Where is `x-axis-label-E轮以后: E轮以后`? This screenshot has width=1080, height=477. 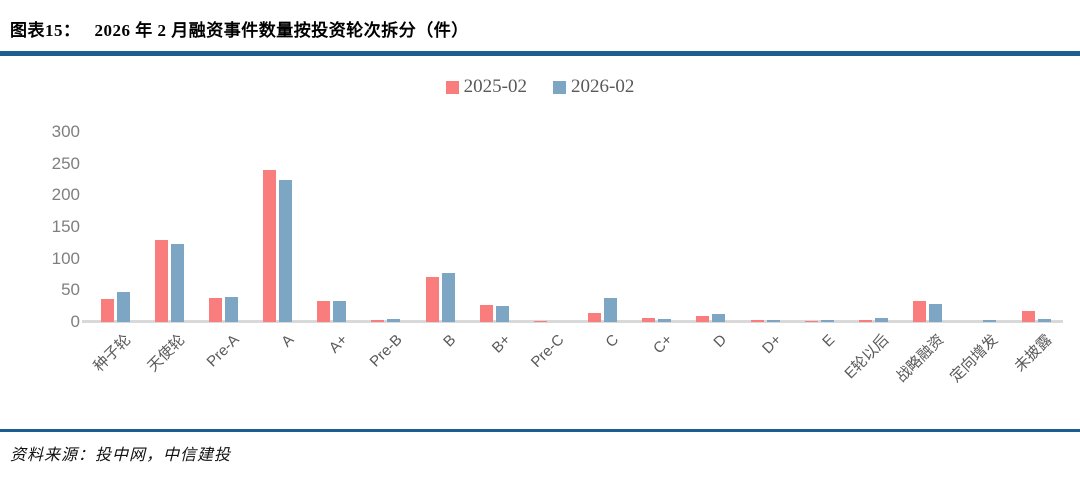
x-axis-label-E轮以后: E轮以后 is located at coordinates (867, 357).